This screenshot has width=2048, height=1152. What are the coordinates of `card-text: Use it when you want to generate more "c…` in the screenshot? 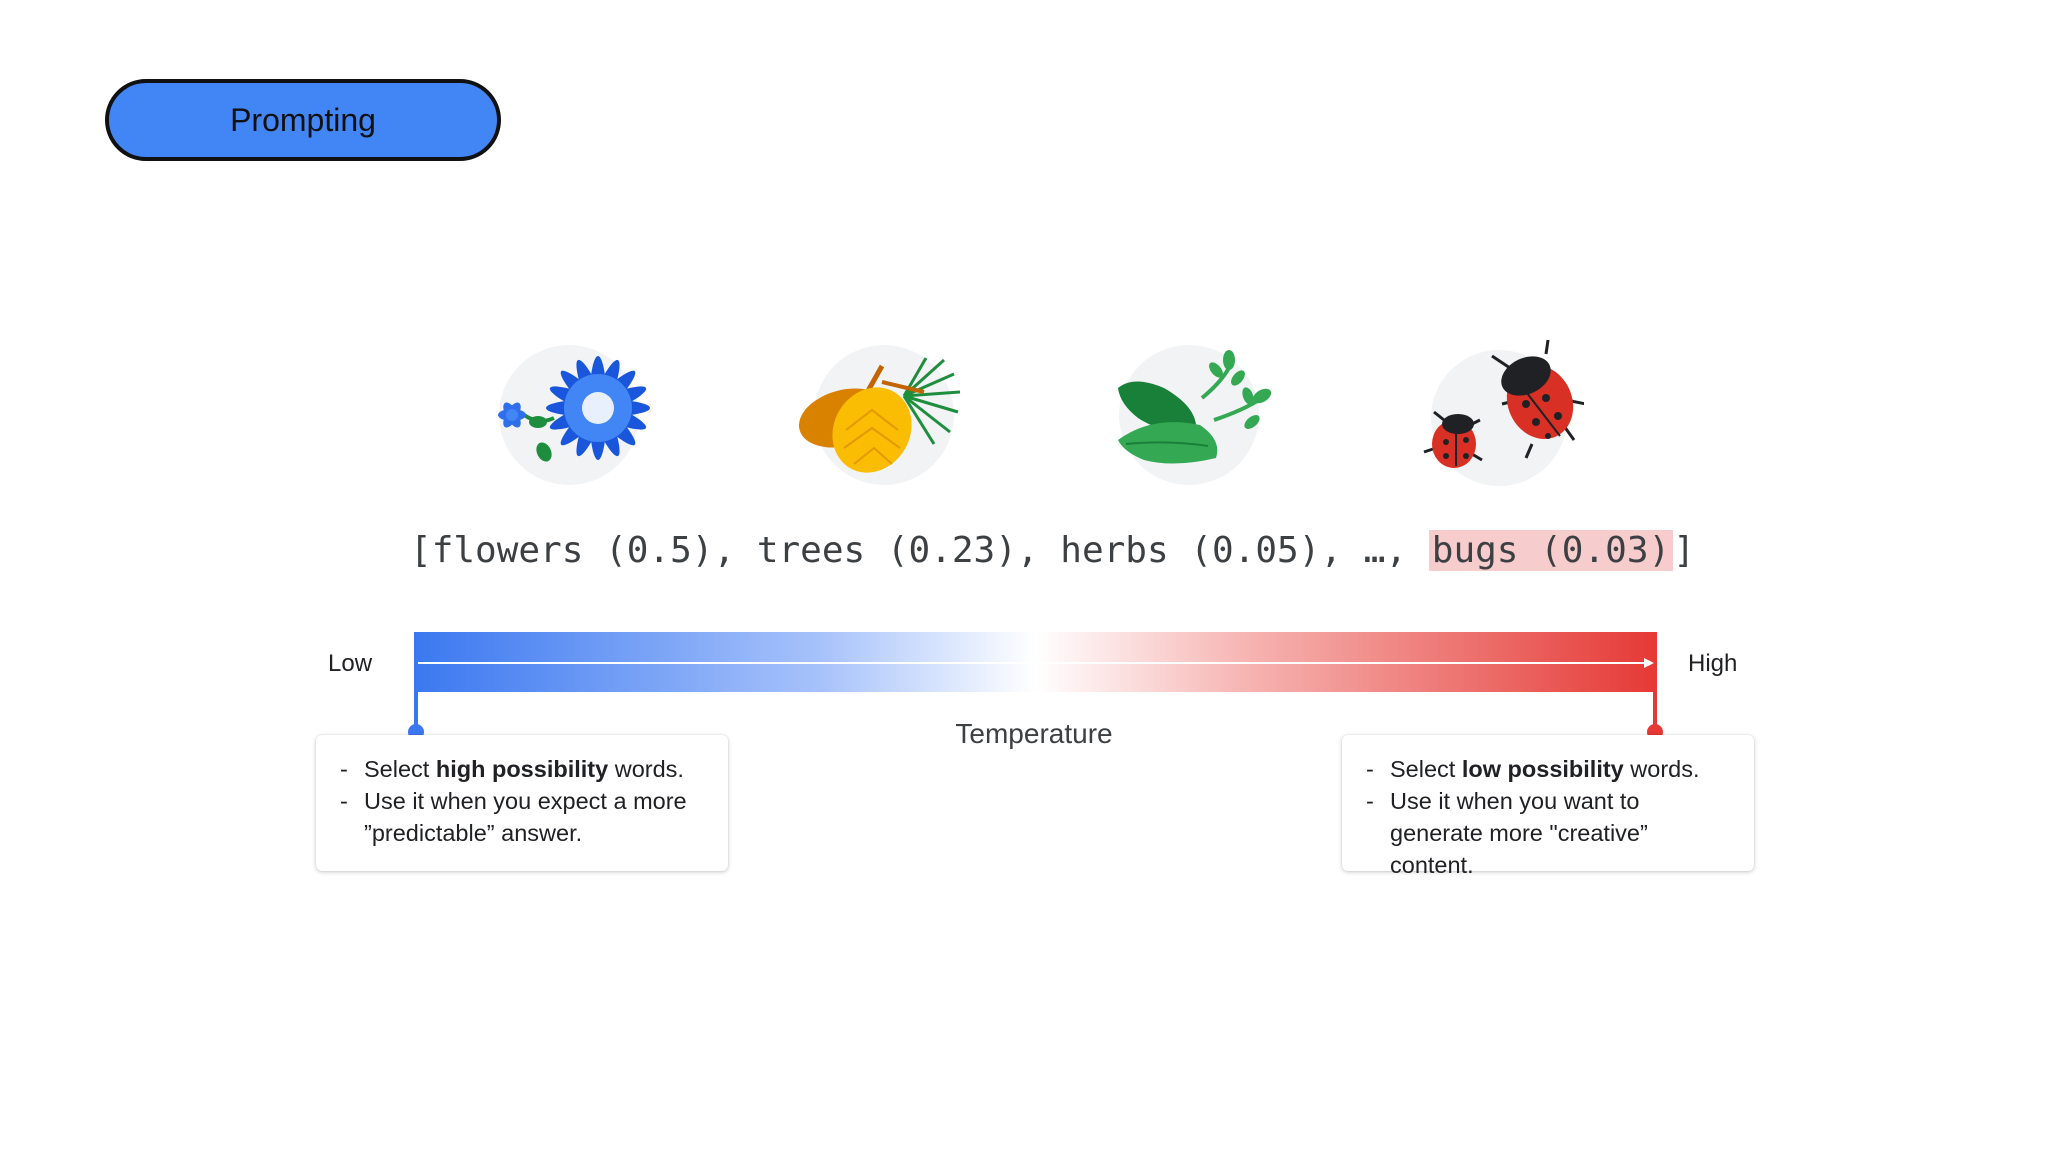 It's located at (1519, 833).